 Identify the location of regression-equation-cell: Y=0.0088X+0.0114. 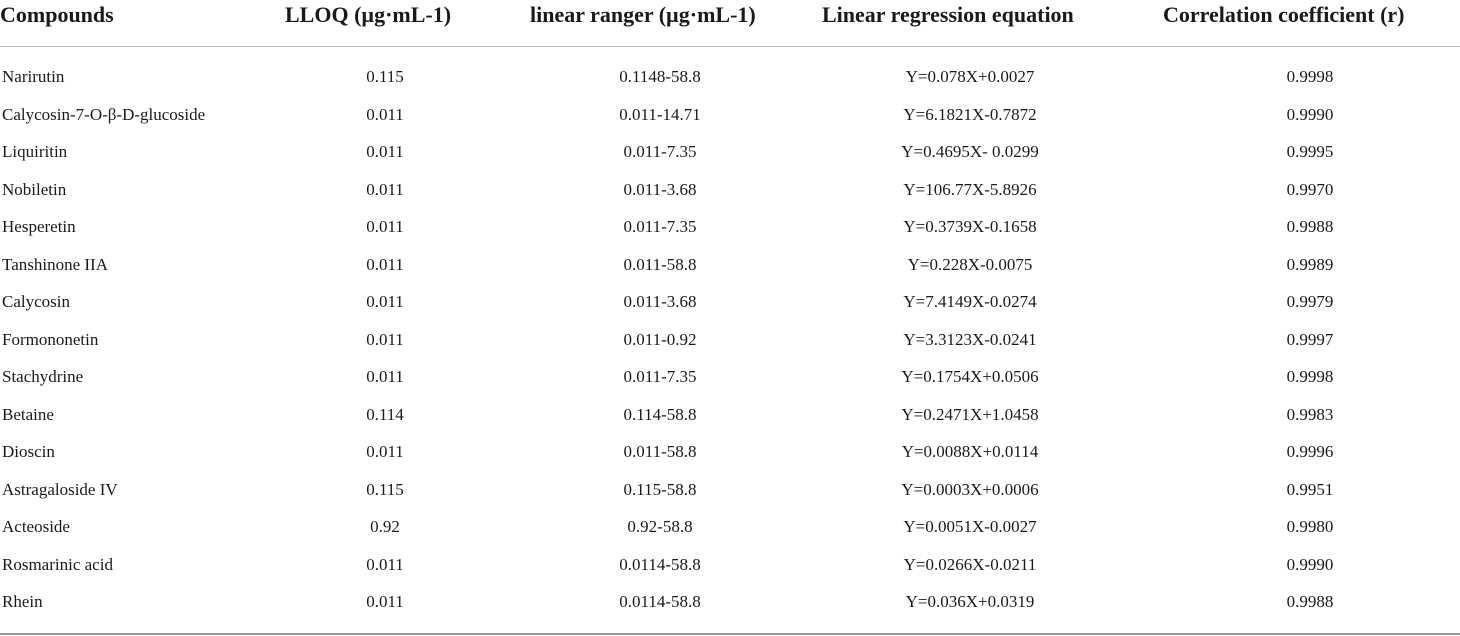
(970, 451).